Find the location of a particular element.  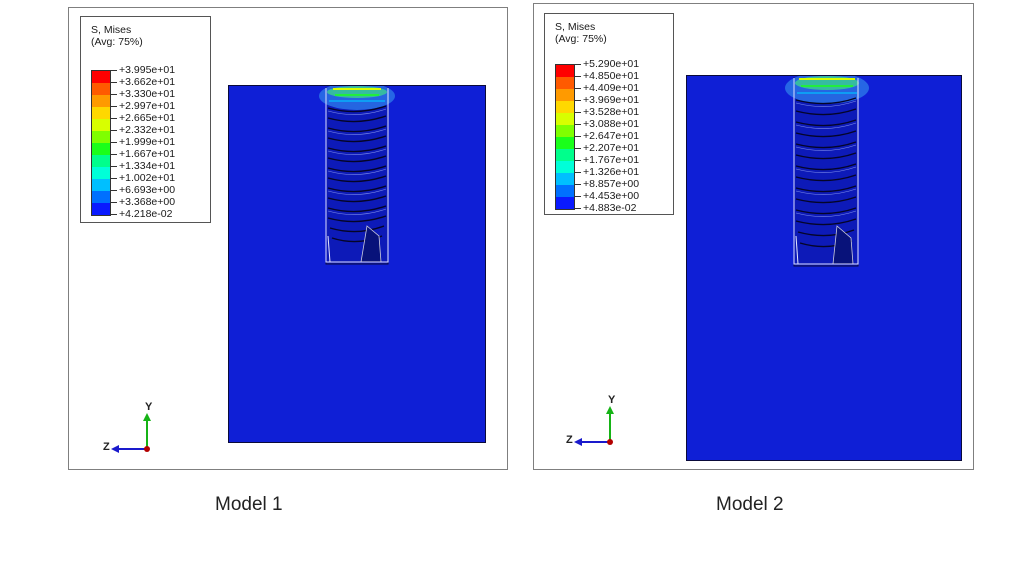

legend-label: +4.218e-02 is located at coordinates (143, 214).